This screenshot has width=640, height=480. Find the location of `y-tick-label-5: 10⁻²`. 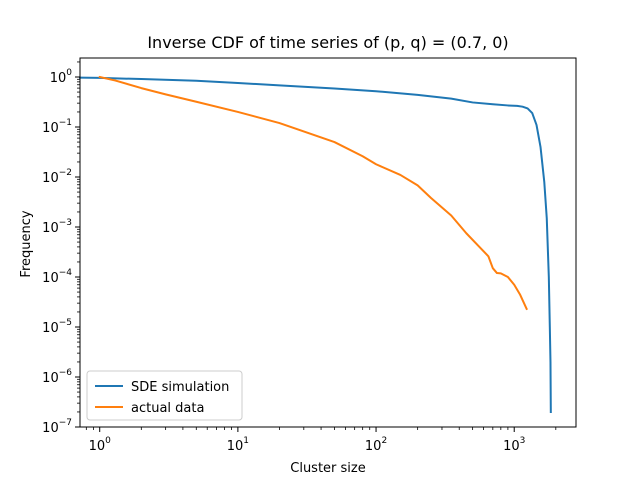

y-tick-label-5: 10⁻² is located at coordinates (57, 177).